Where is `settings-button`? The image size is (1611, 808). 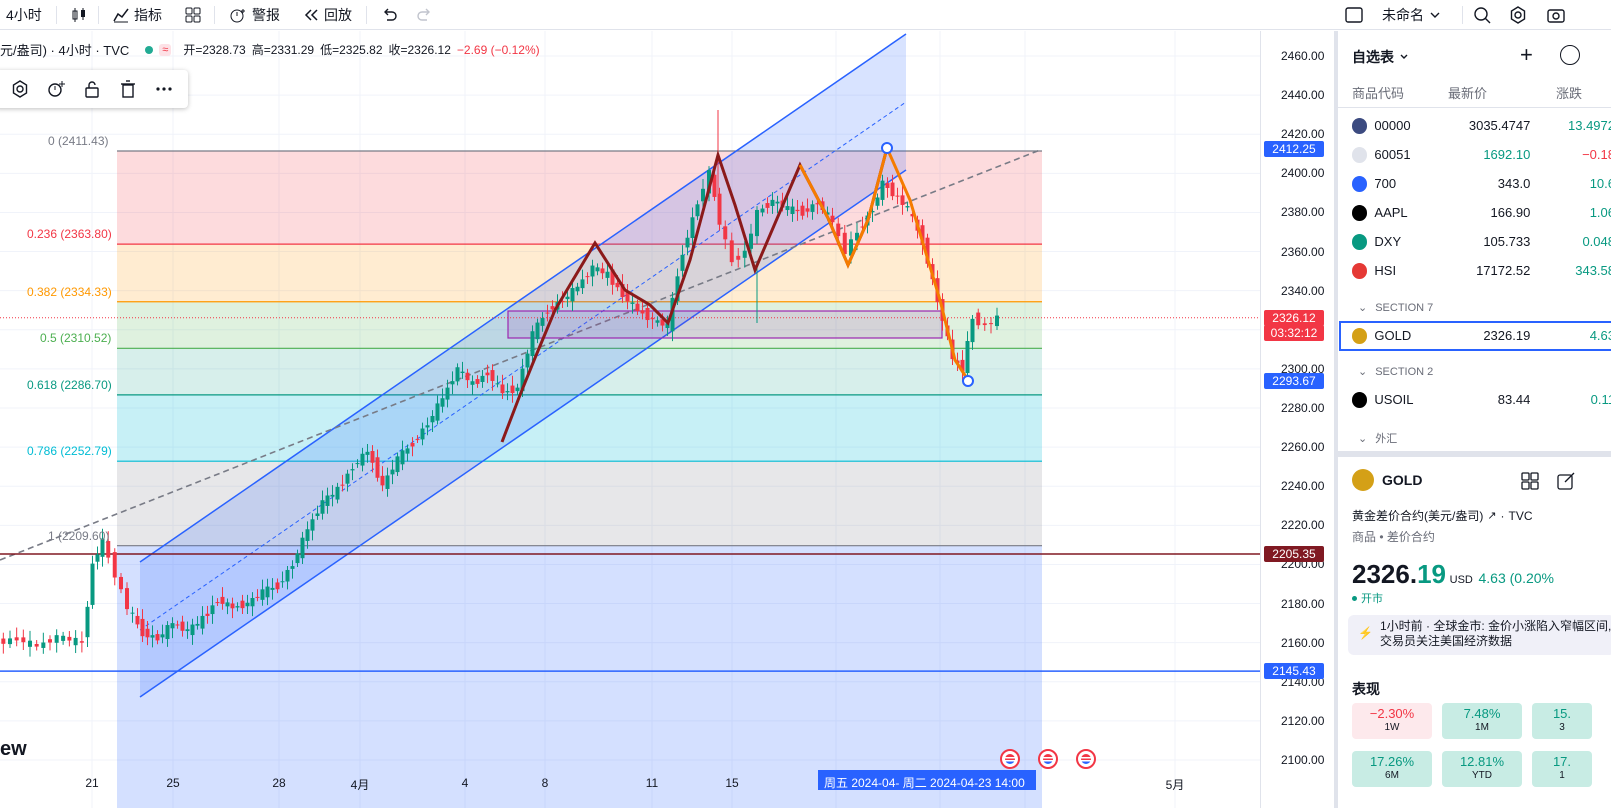
settings-button is located at coordinates (1518, 15).